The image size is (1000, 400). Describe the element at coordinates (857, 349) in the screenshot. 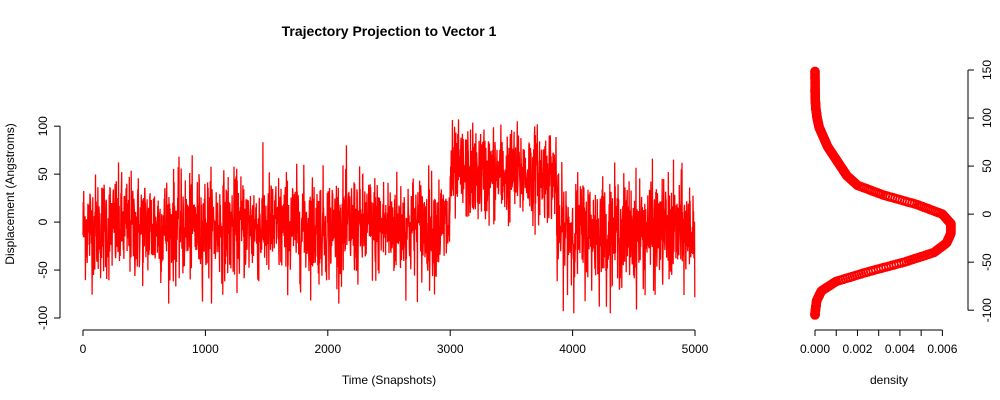

I see `density-x-tick-label: 0.002` at that location.